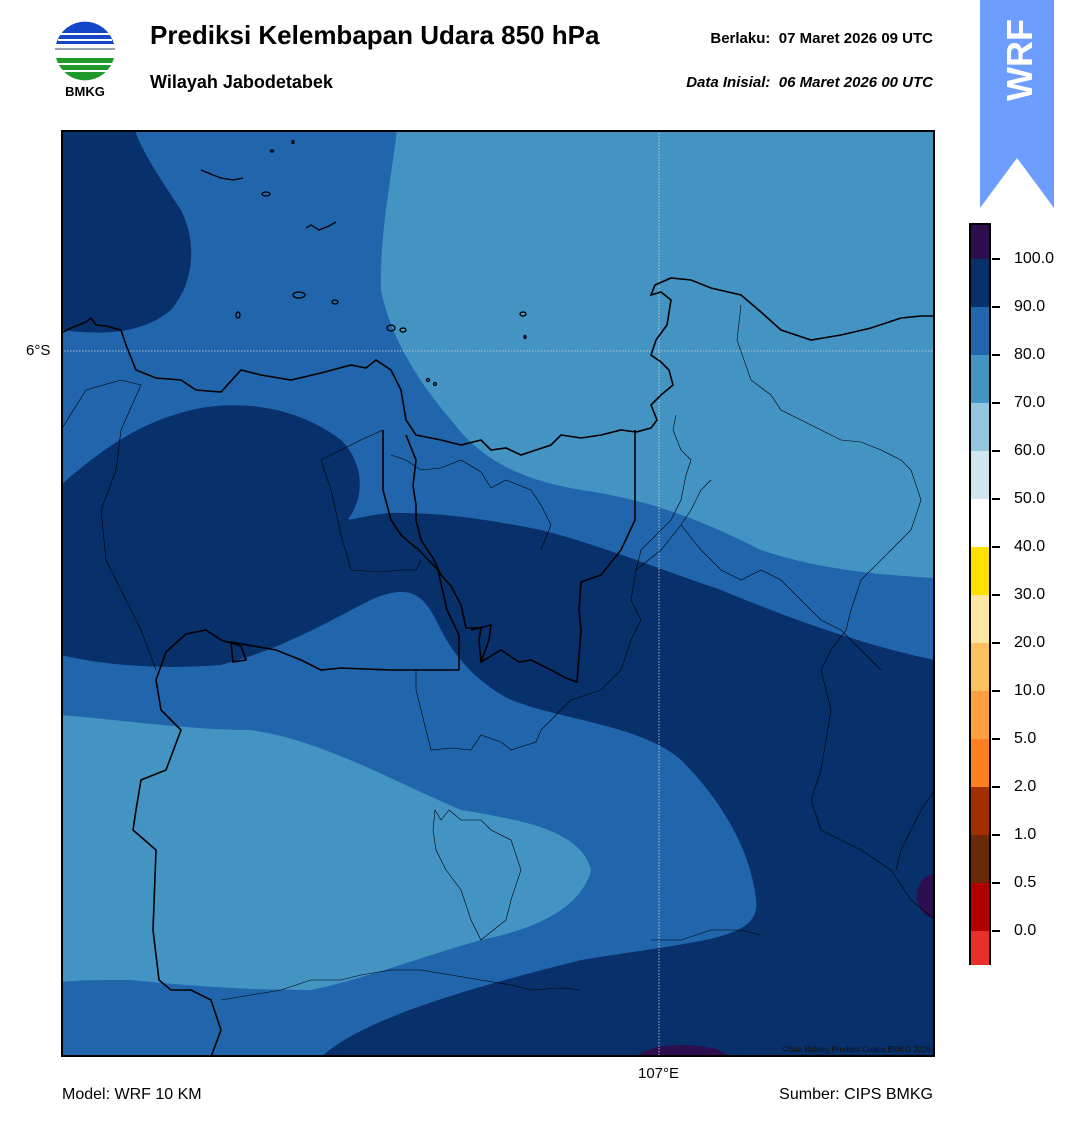 This screenshot has width=1081, height=1128. What do you see at coordinates (1025, 834) in the screenshot?
I see `colorbar-label: 1.0` at bounding box center [1025, 834].